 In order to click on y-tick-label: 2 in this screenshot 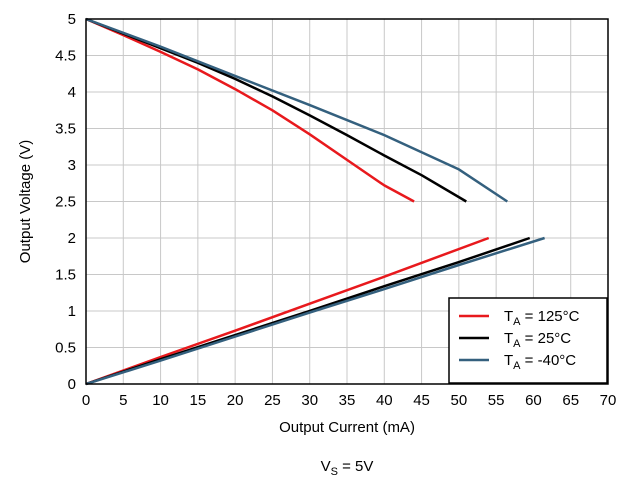, I will do `click(72, 238)`.